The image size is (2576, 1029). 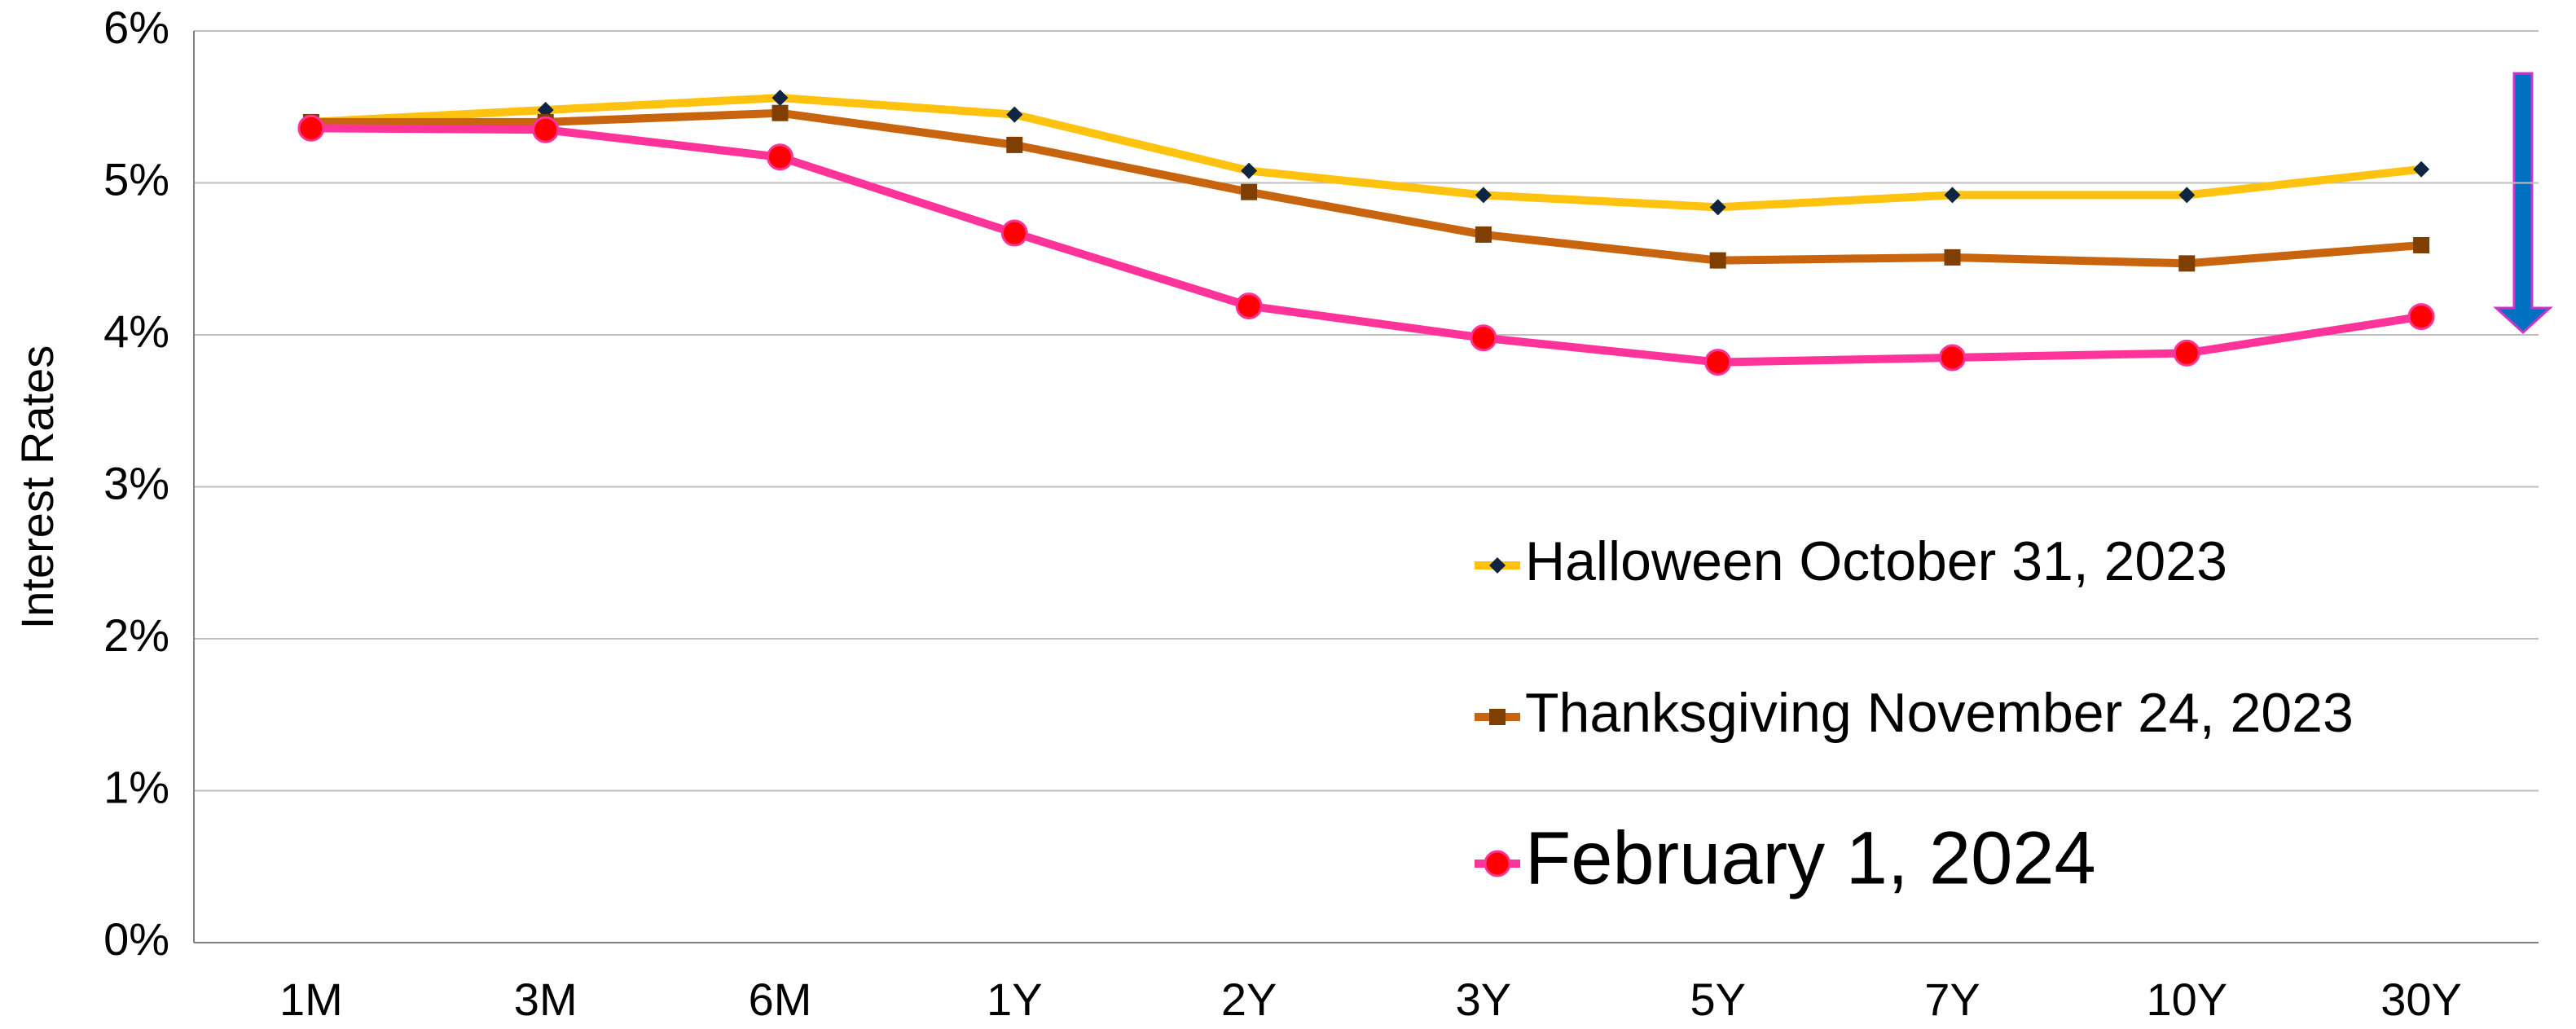 I want to click on x-tick-label: 30Y, so click(x=2421, y=999).